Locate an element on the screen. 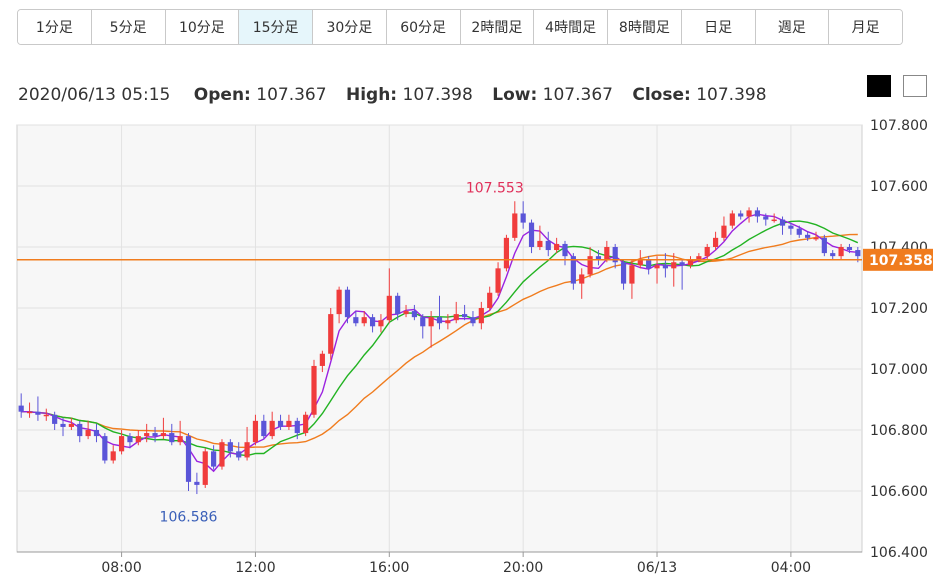 This screenshot has height=585, width=946. current-price-label: 107.358 is located at coordinates (901, 261).